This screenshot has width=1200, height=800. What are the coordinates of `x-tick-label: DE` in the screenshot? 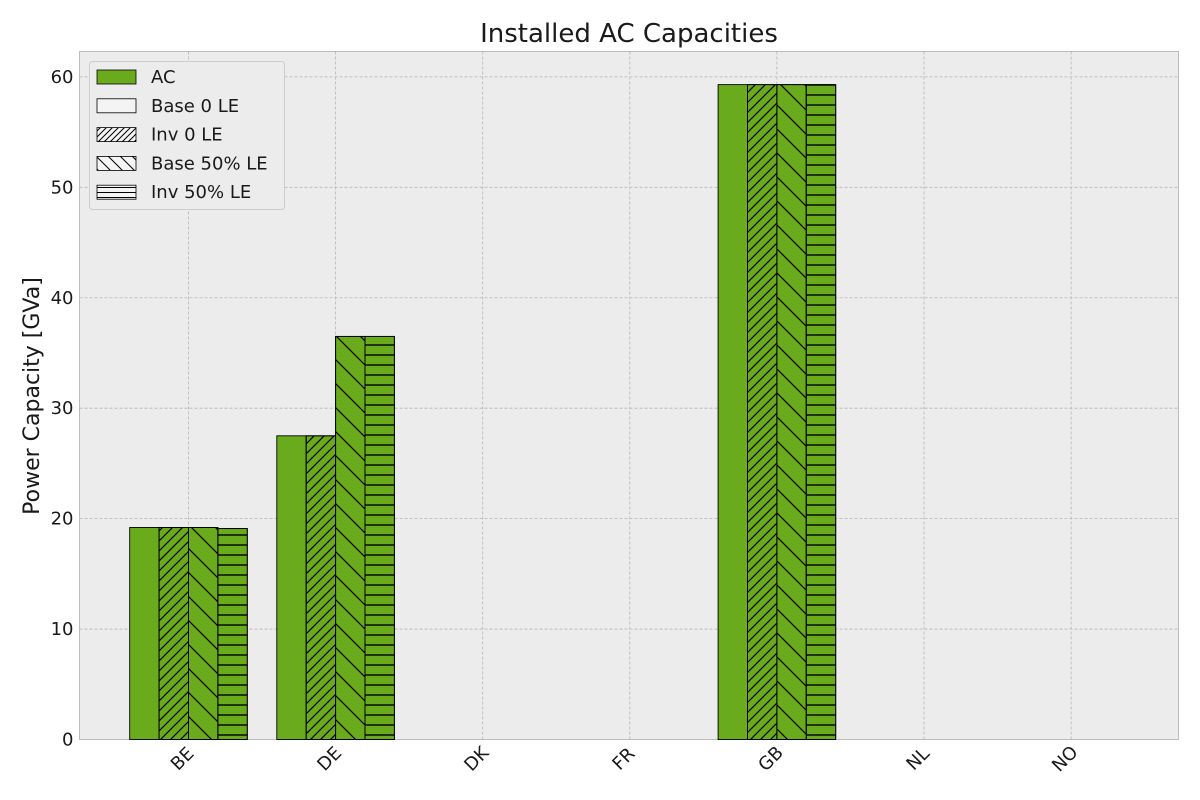 It's located at (329, 759).